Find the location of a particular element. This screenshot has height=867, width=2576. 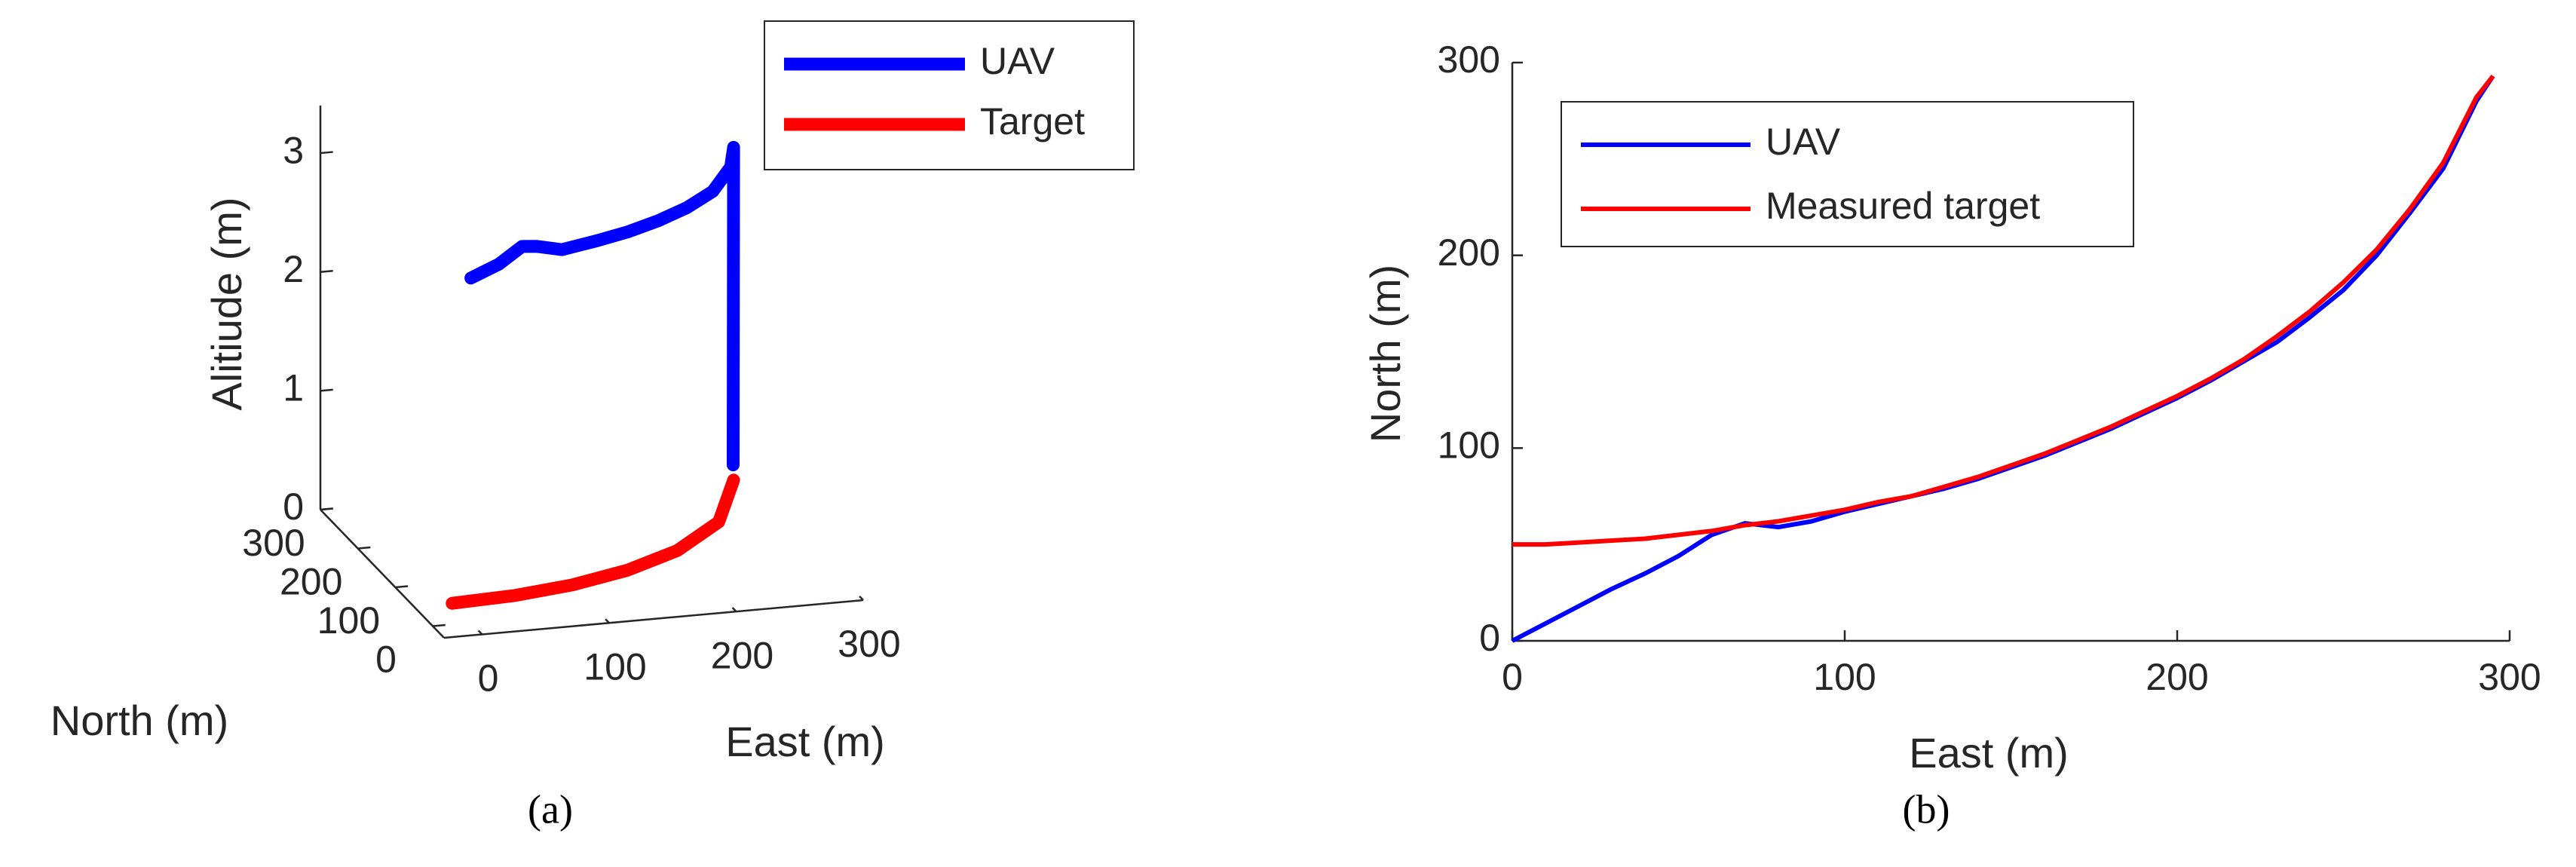

caption: (b) is located at coordinates (1926, 809).